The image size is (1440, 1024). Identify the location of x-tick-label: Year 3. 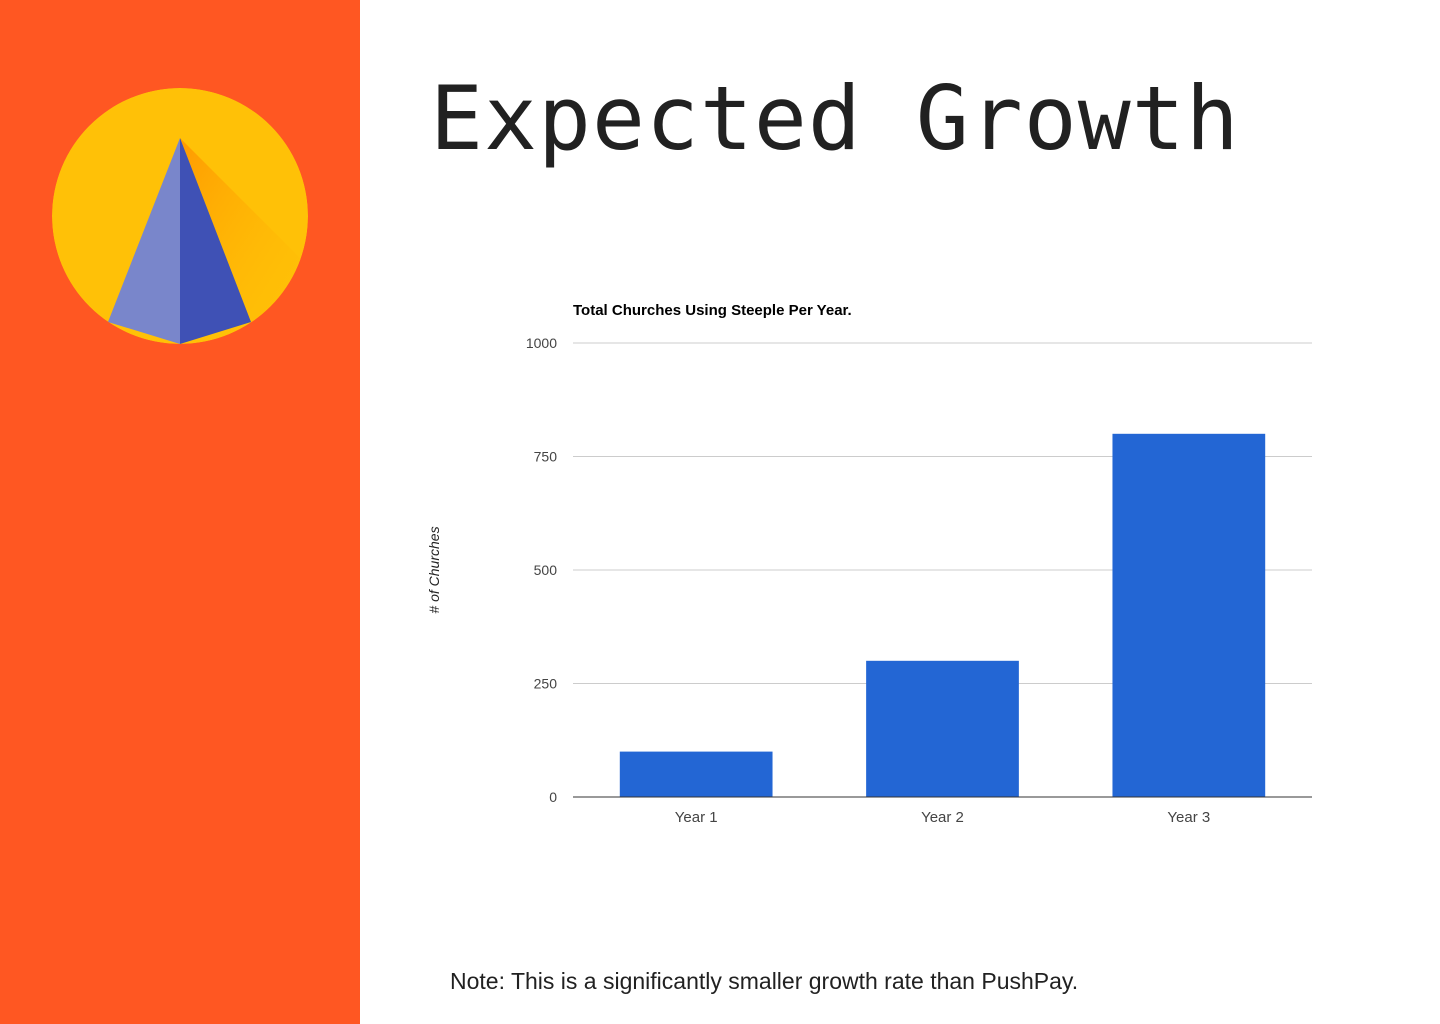
(1188, 817).